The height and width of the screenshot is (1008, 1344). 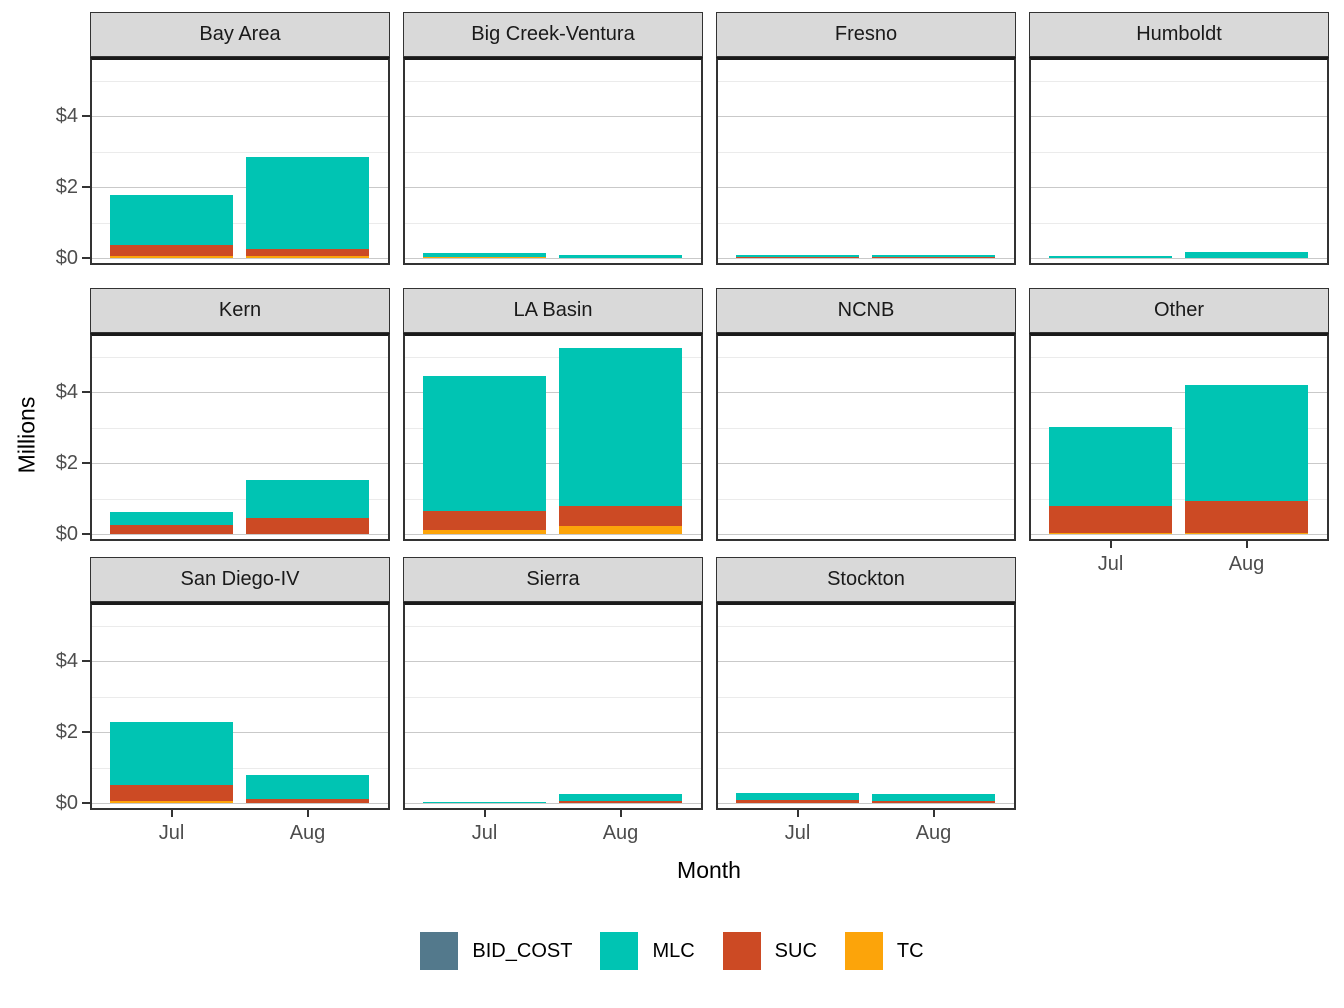 What do you see at coordinates (795, 950) in the screenshot?
I see `legend-label: SUC` at bounding box center [795, 950].